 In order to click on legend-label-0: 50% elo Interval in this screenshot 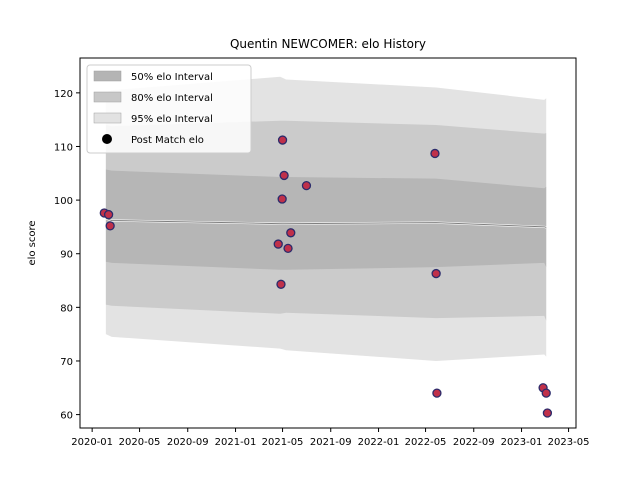, I will do `click(172, 77)`.